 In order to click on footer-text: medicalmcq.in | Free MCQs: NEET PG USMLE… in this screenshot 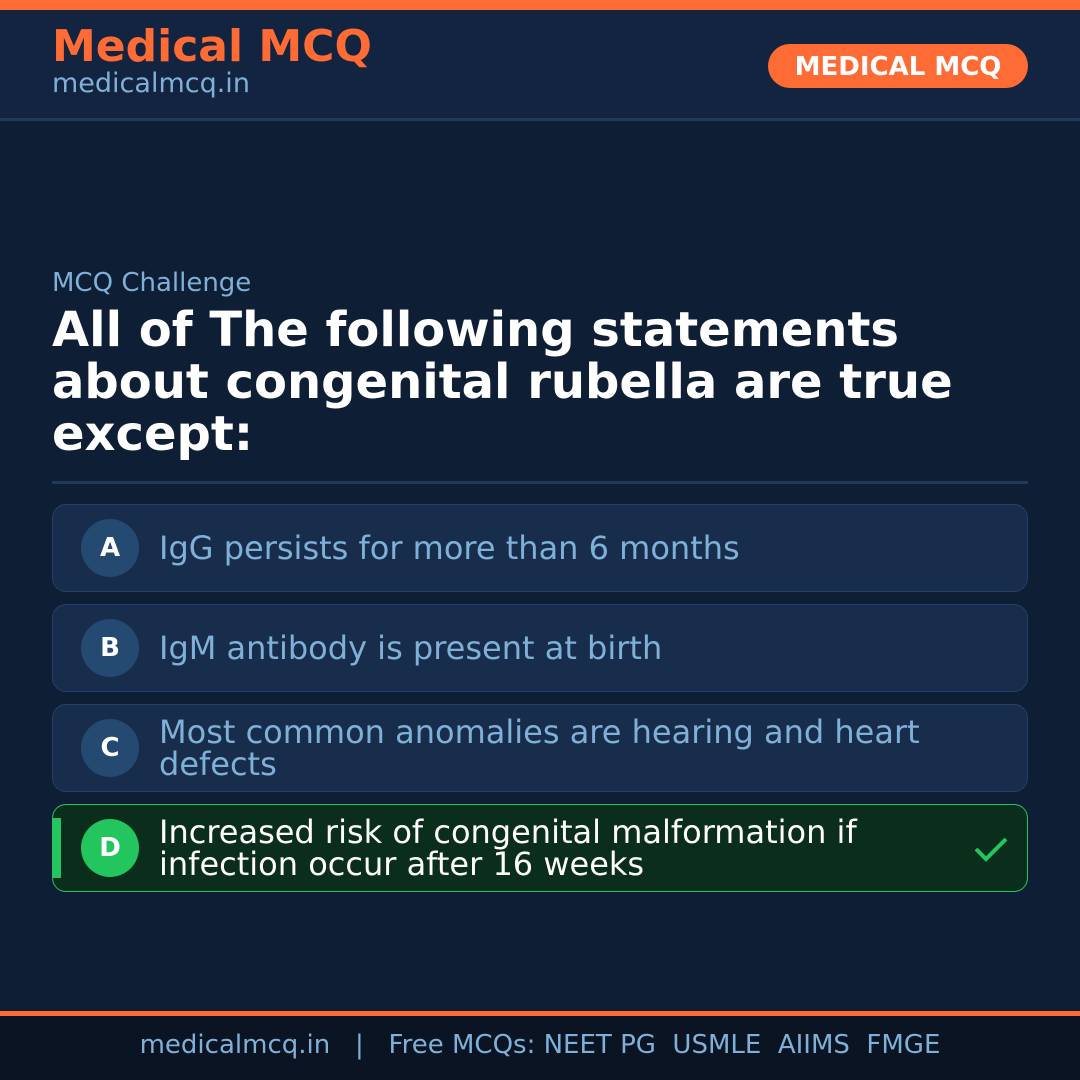, I will do `click(540, 1048)`.